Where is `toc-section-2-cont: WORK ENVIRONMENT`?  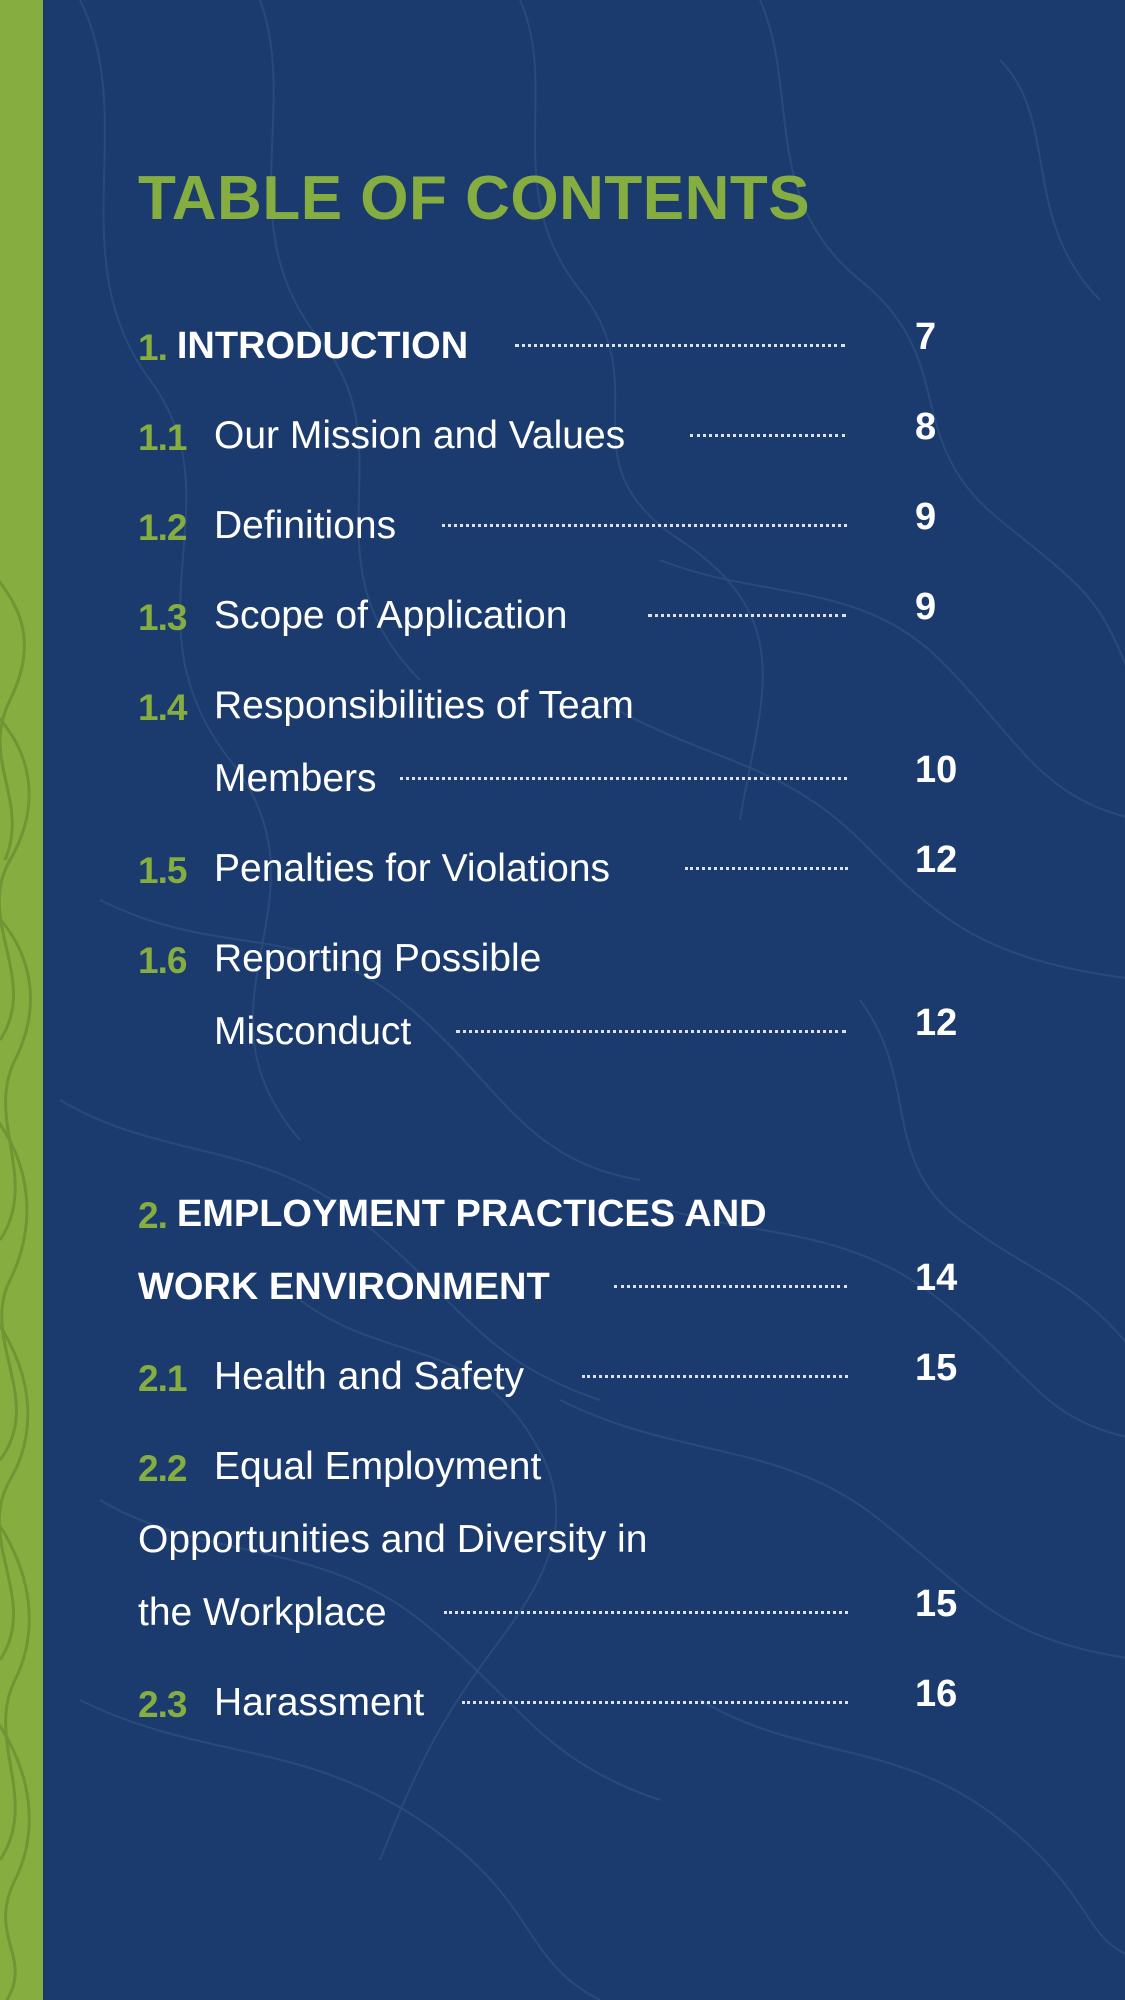
toc-section-2-cont: WORK ENVIRONMENT is located at coordinates (344, 1281).